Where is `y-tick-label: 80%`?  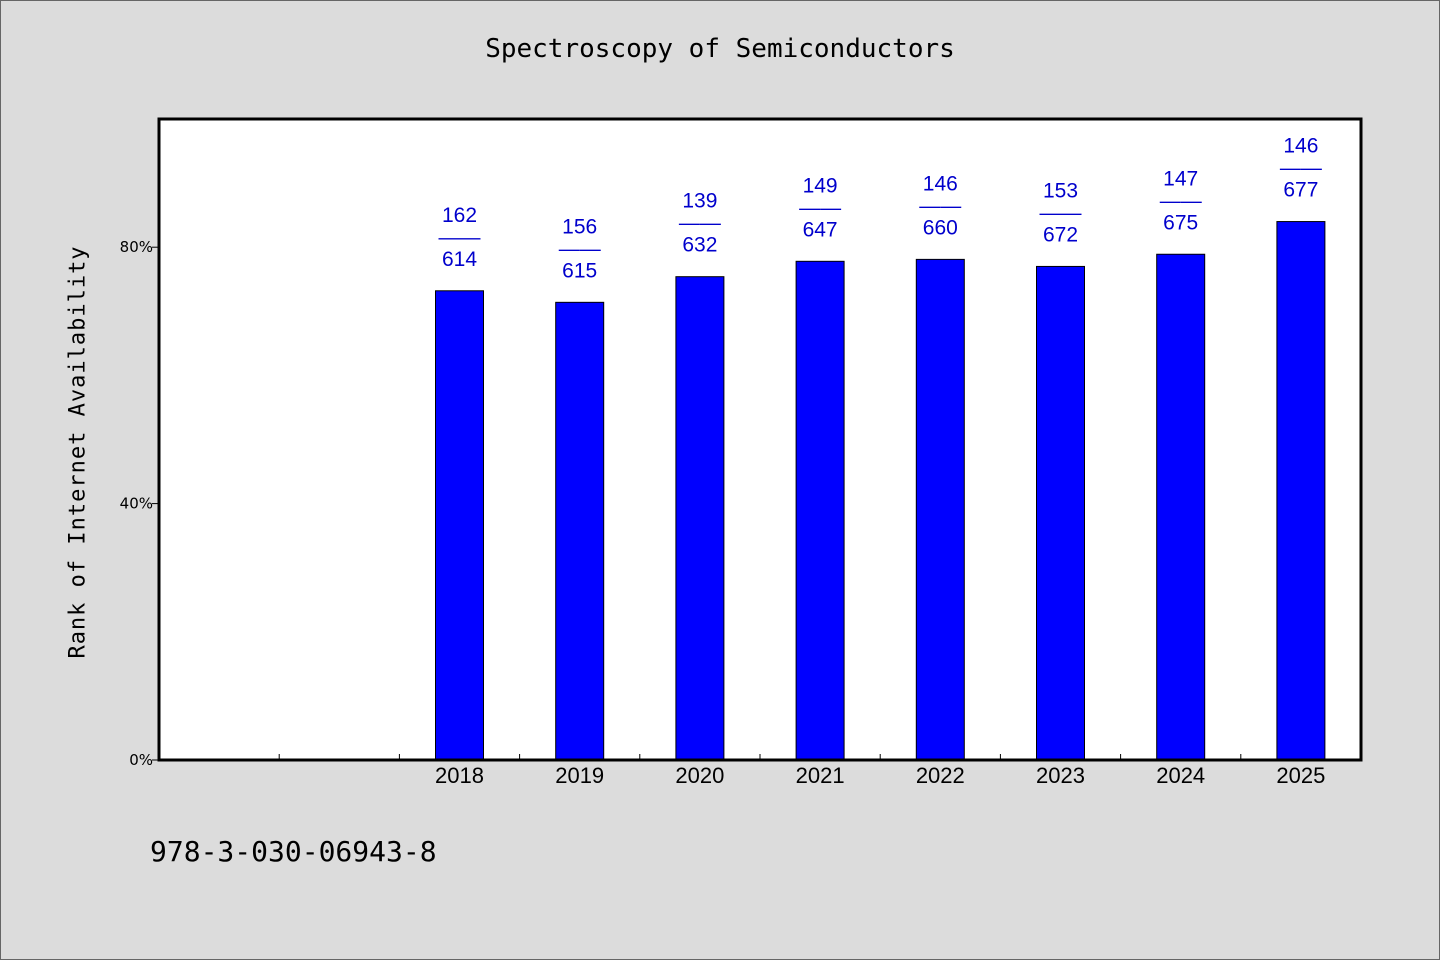 y-tick-label: 80% is located at coordinates (136, 247).